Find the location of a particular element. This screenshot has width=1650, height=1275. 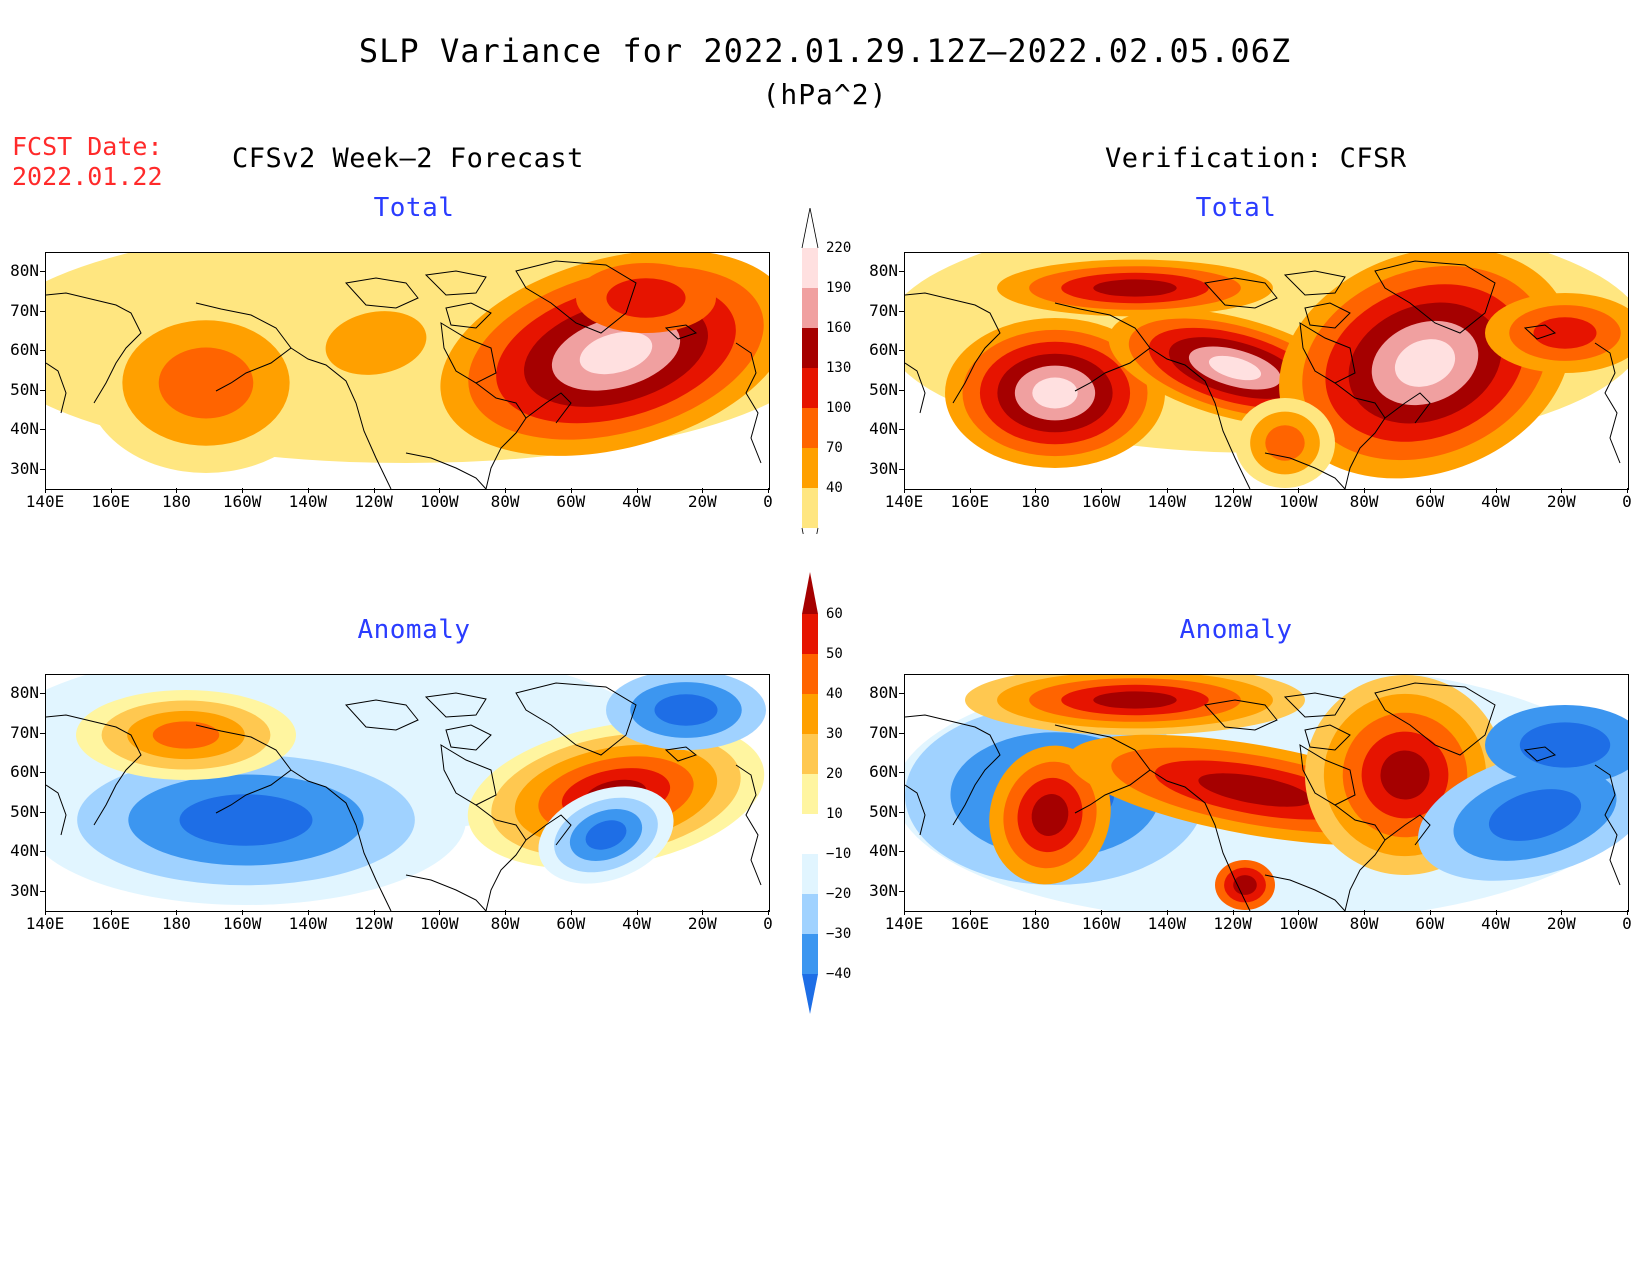

colorbar-level-label: −40 is located at coordinates (839, 974).